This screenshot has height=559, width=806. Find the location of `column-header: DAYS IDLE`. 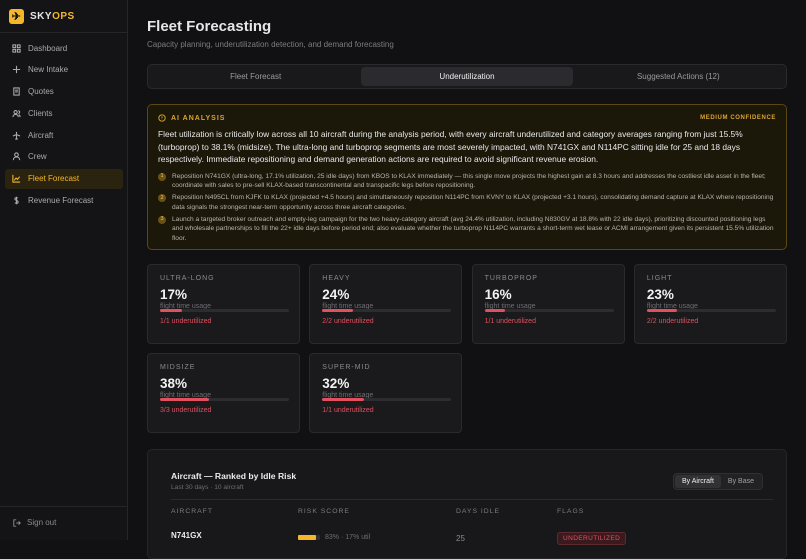

column-header: DAYS IDLE is located at coordinates (478, 511).